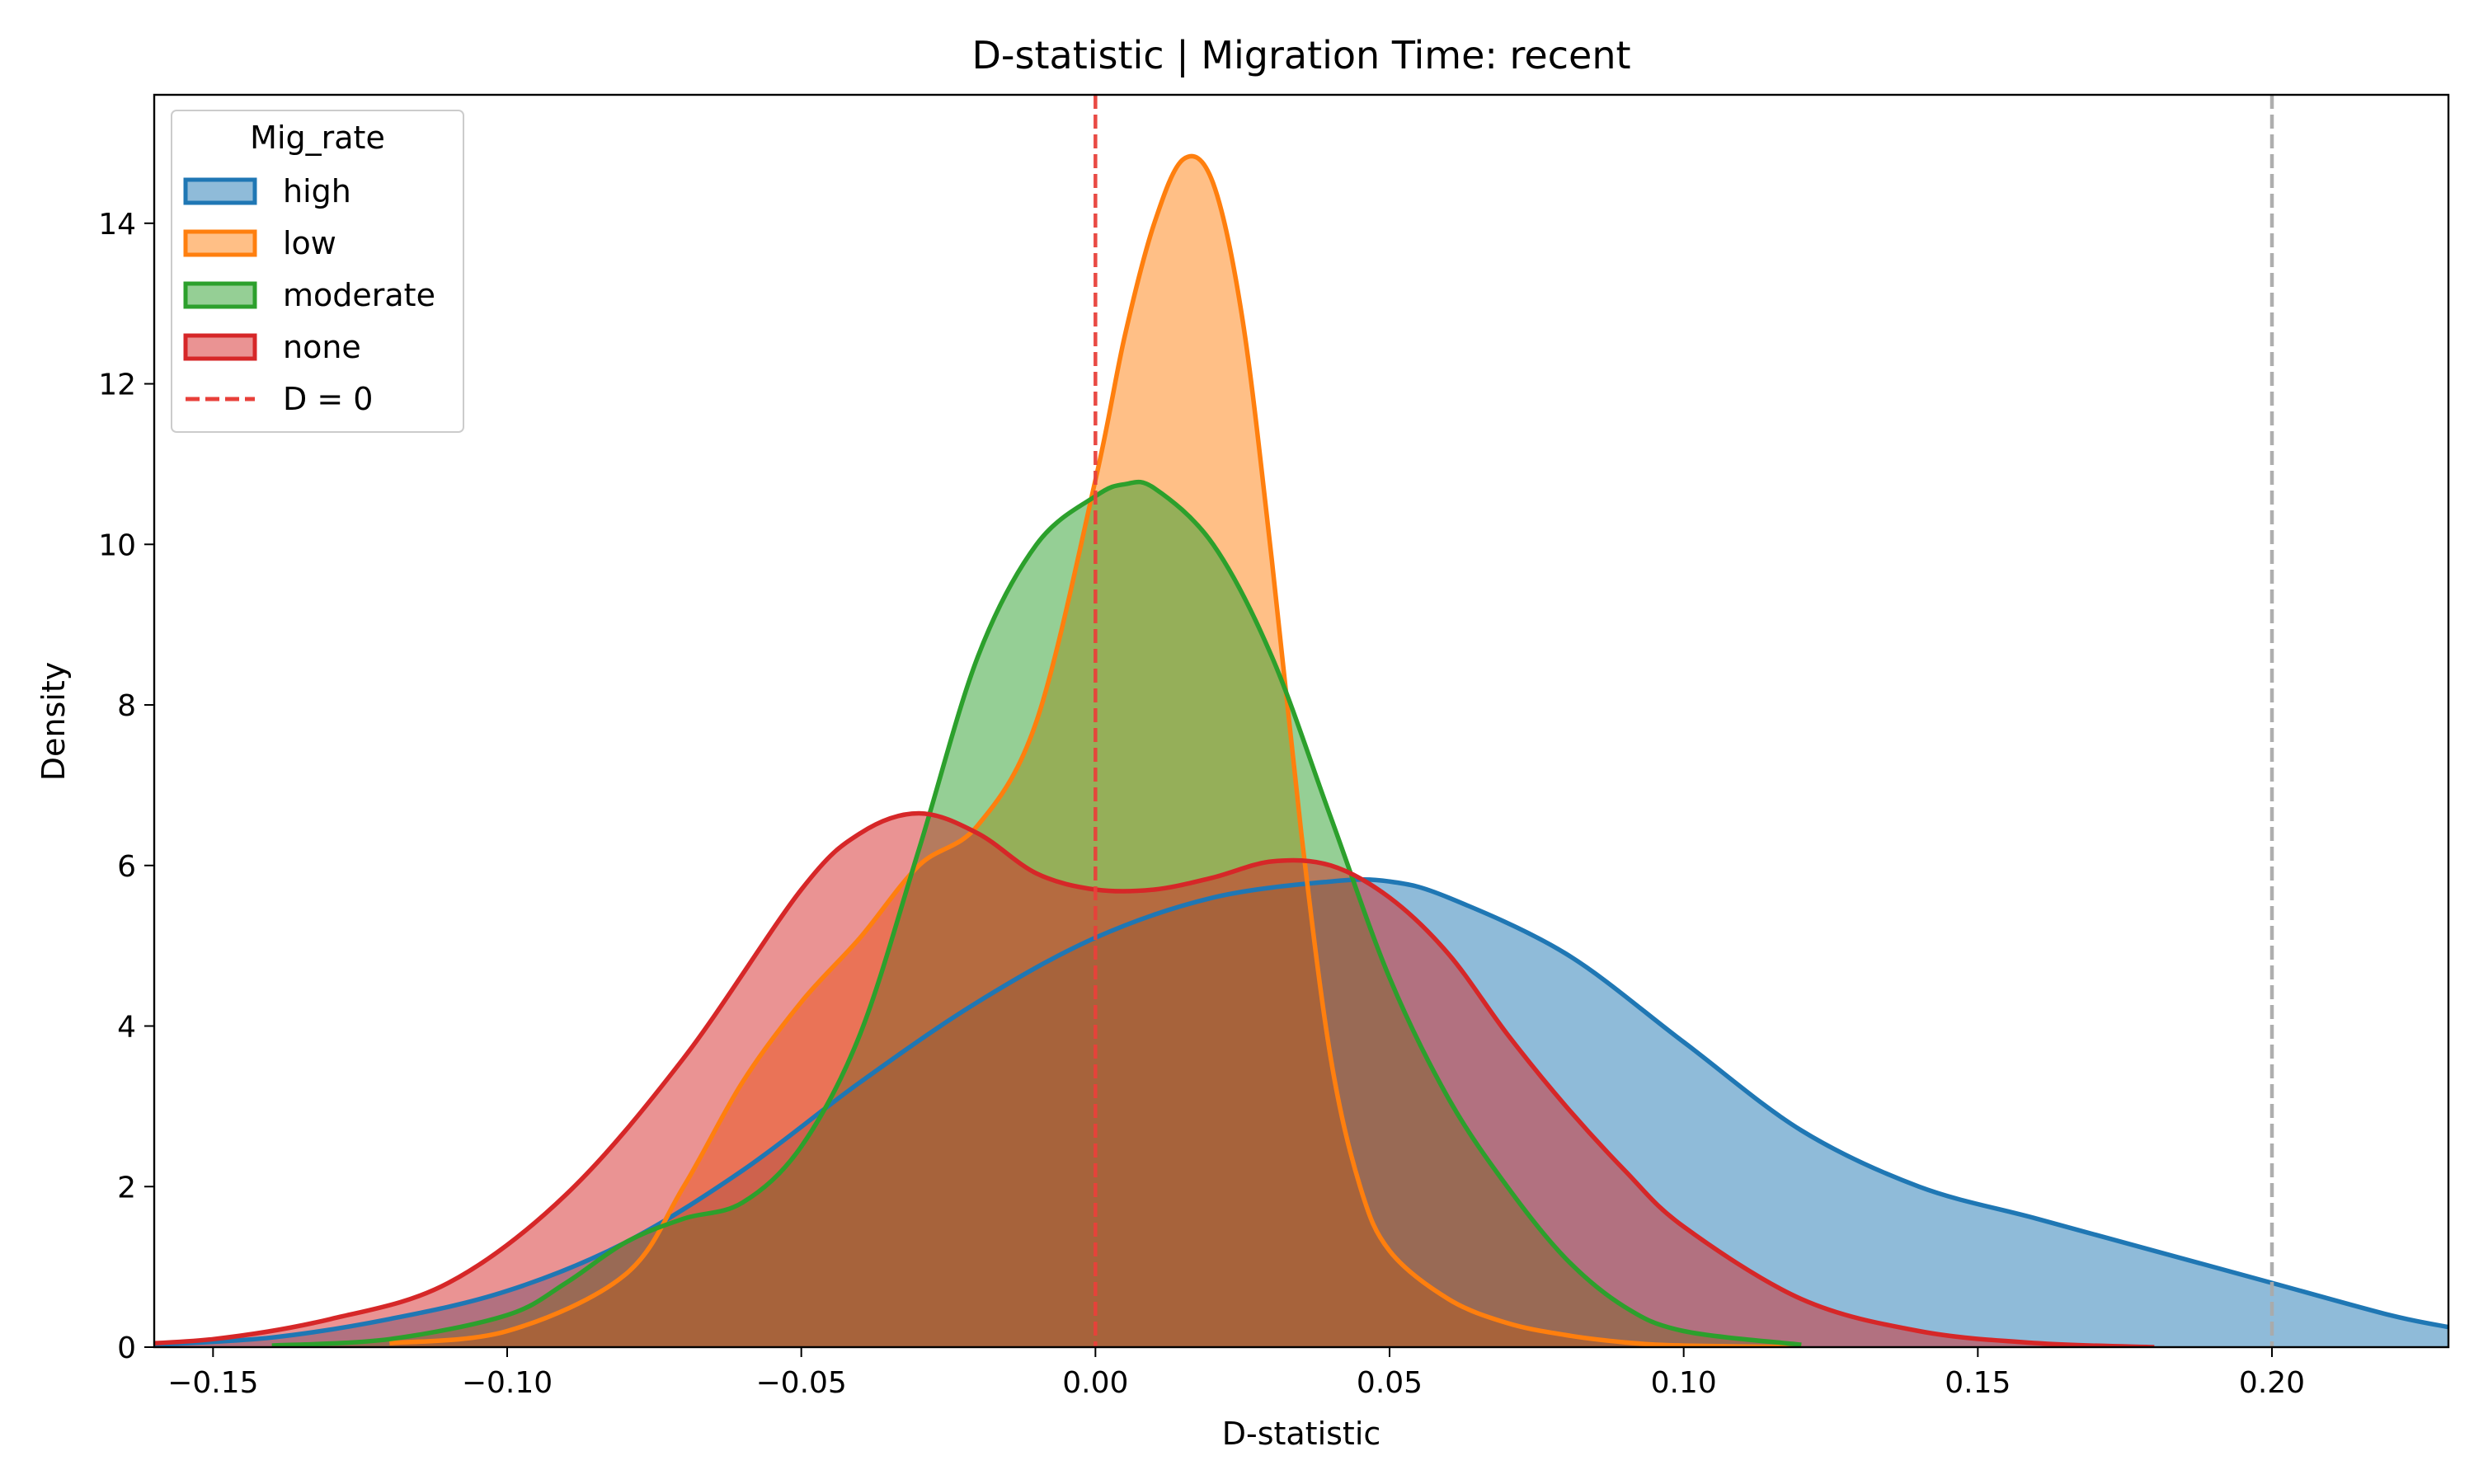 This screenshot has height=1484, width=2474. I want to click on y-tick-label: 14, so click(117, 225).